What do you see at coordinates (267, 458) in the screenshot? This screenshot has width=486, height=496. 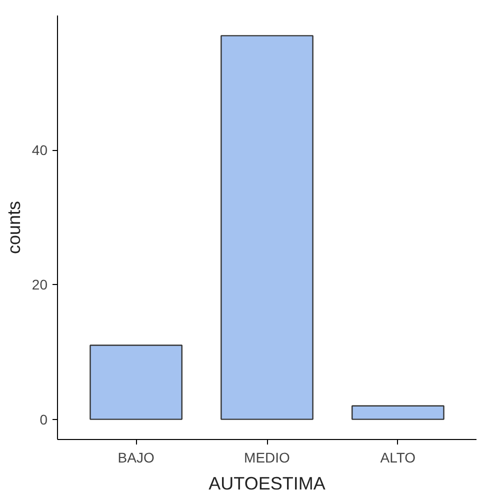 I see `x-tick-label: MEDIO` at bounding box center [267, 458].